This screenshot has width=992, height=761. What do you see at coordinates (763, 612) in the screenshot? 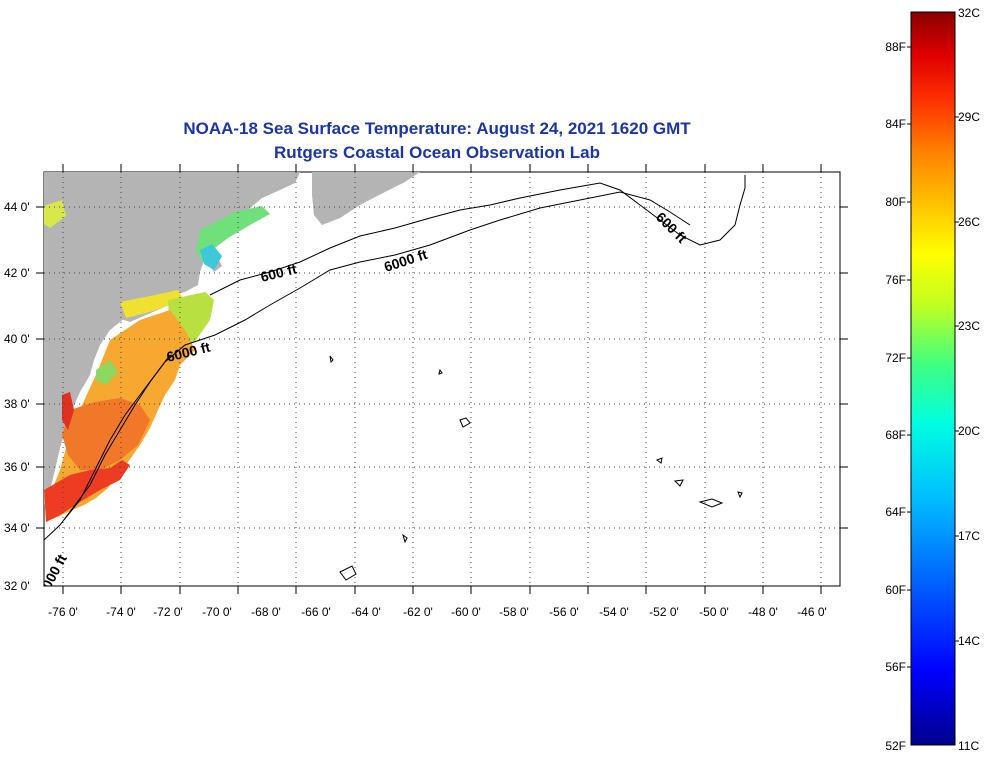
I see `lon-label: -48 0'` at bounding box center [763, 612].